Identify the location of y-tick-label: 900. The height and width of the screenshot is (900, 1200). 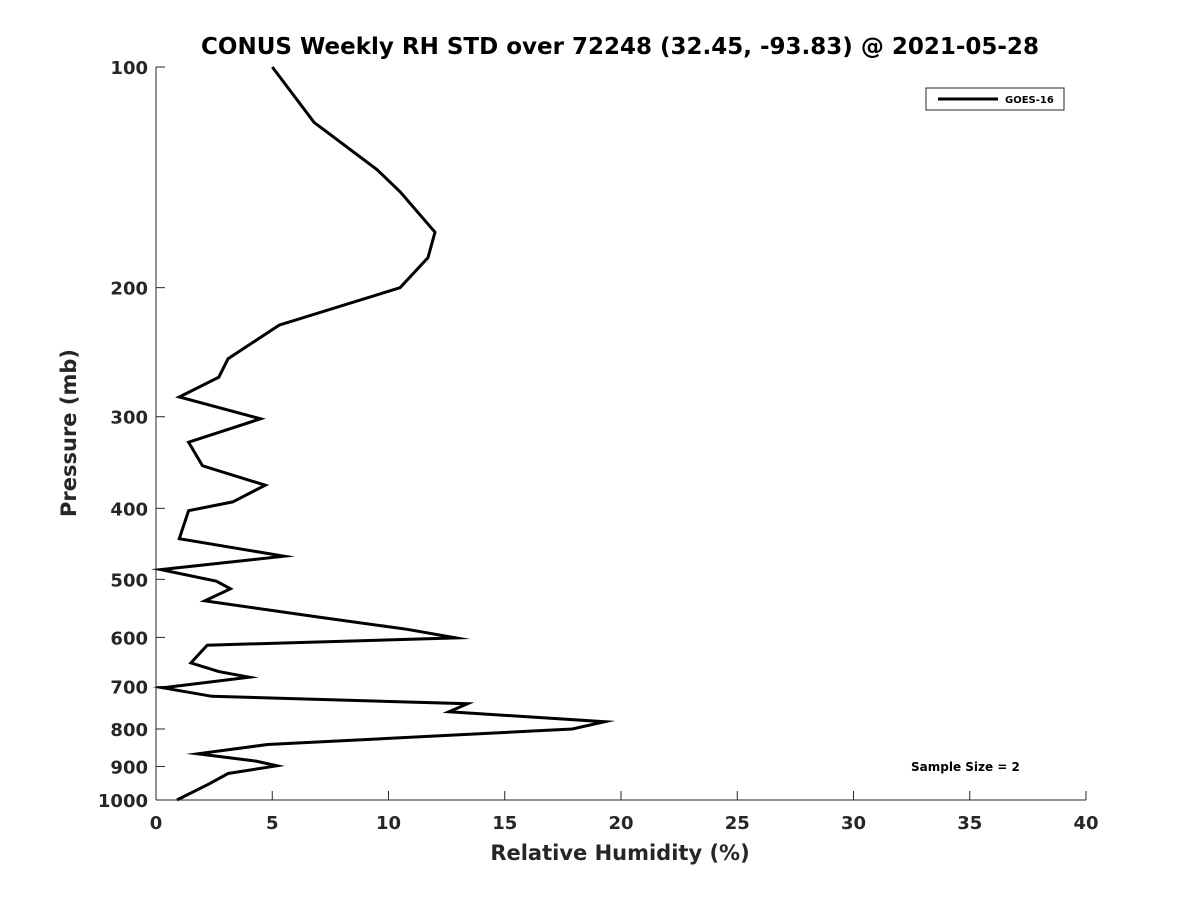
(129, 767).